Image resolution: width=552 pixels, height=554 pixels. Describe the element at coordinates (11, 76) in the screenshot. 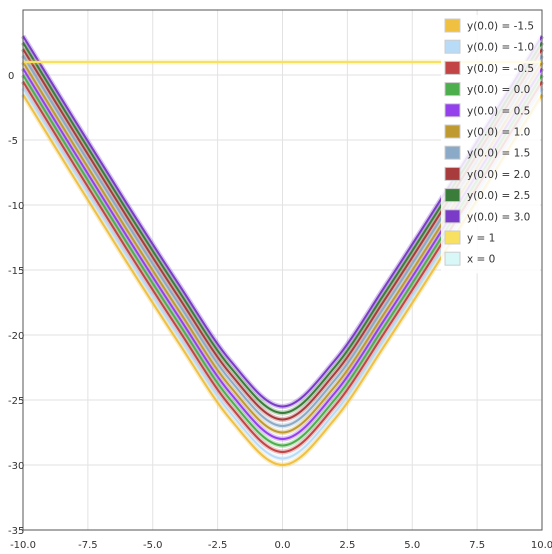

I see `y-tick-label: 0` at that location.